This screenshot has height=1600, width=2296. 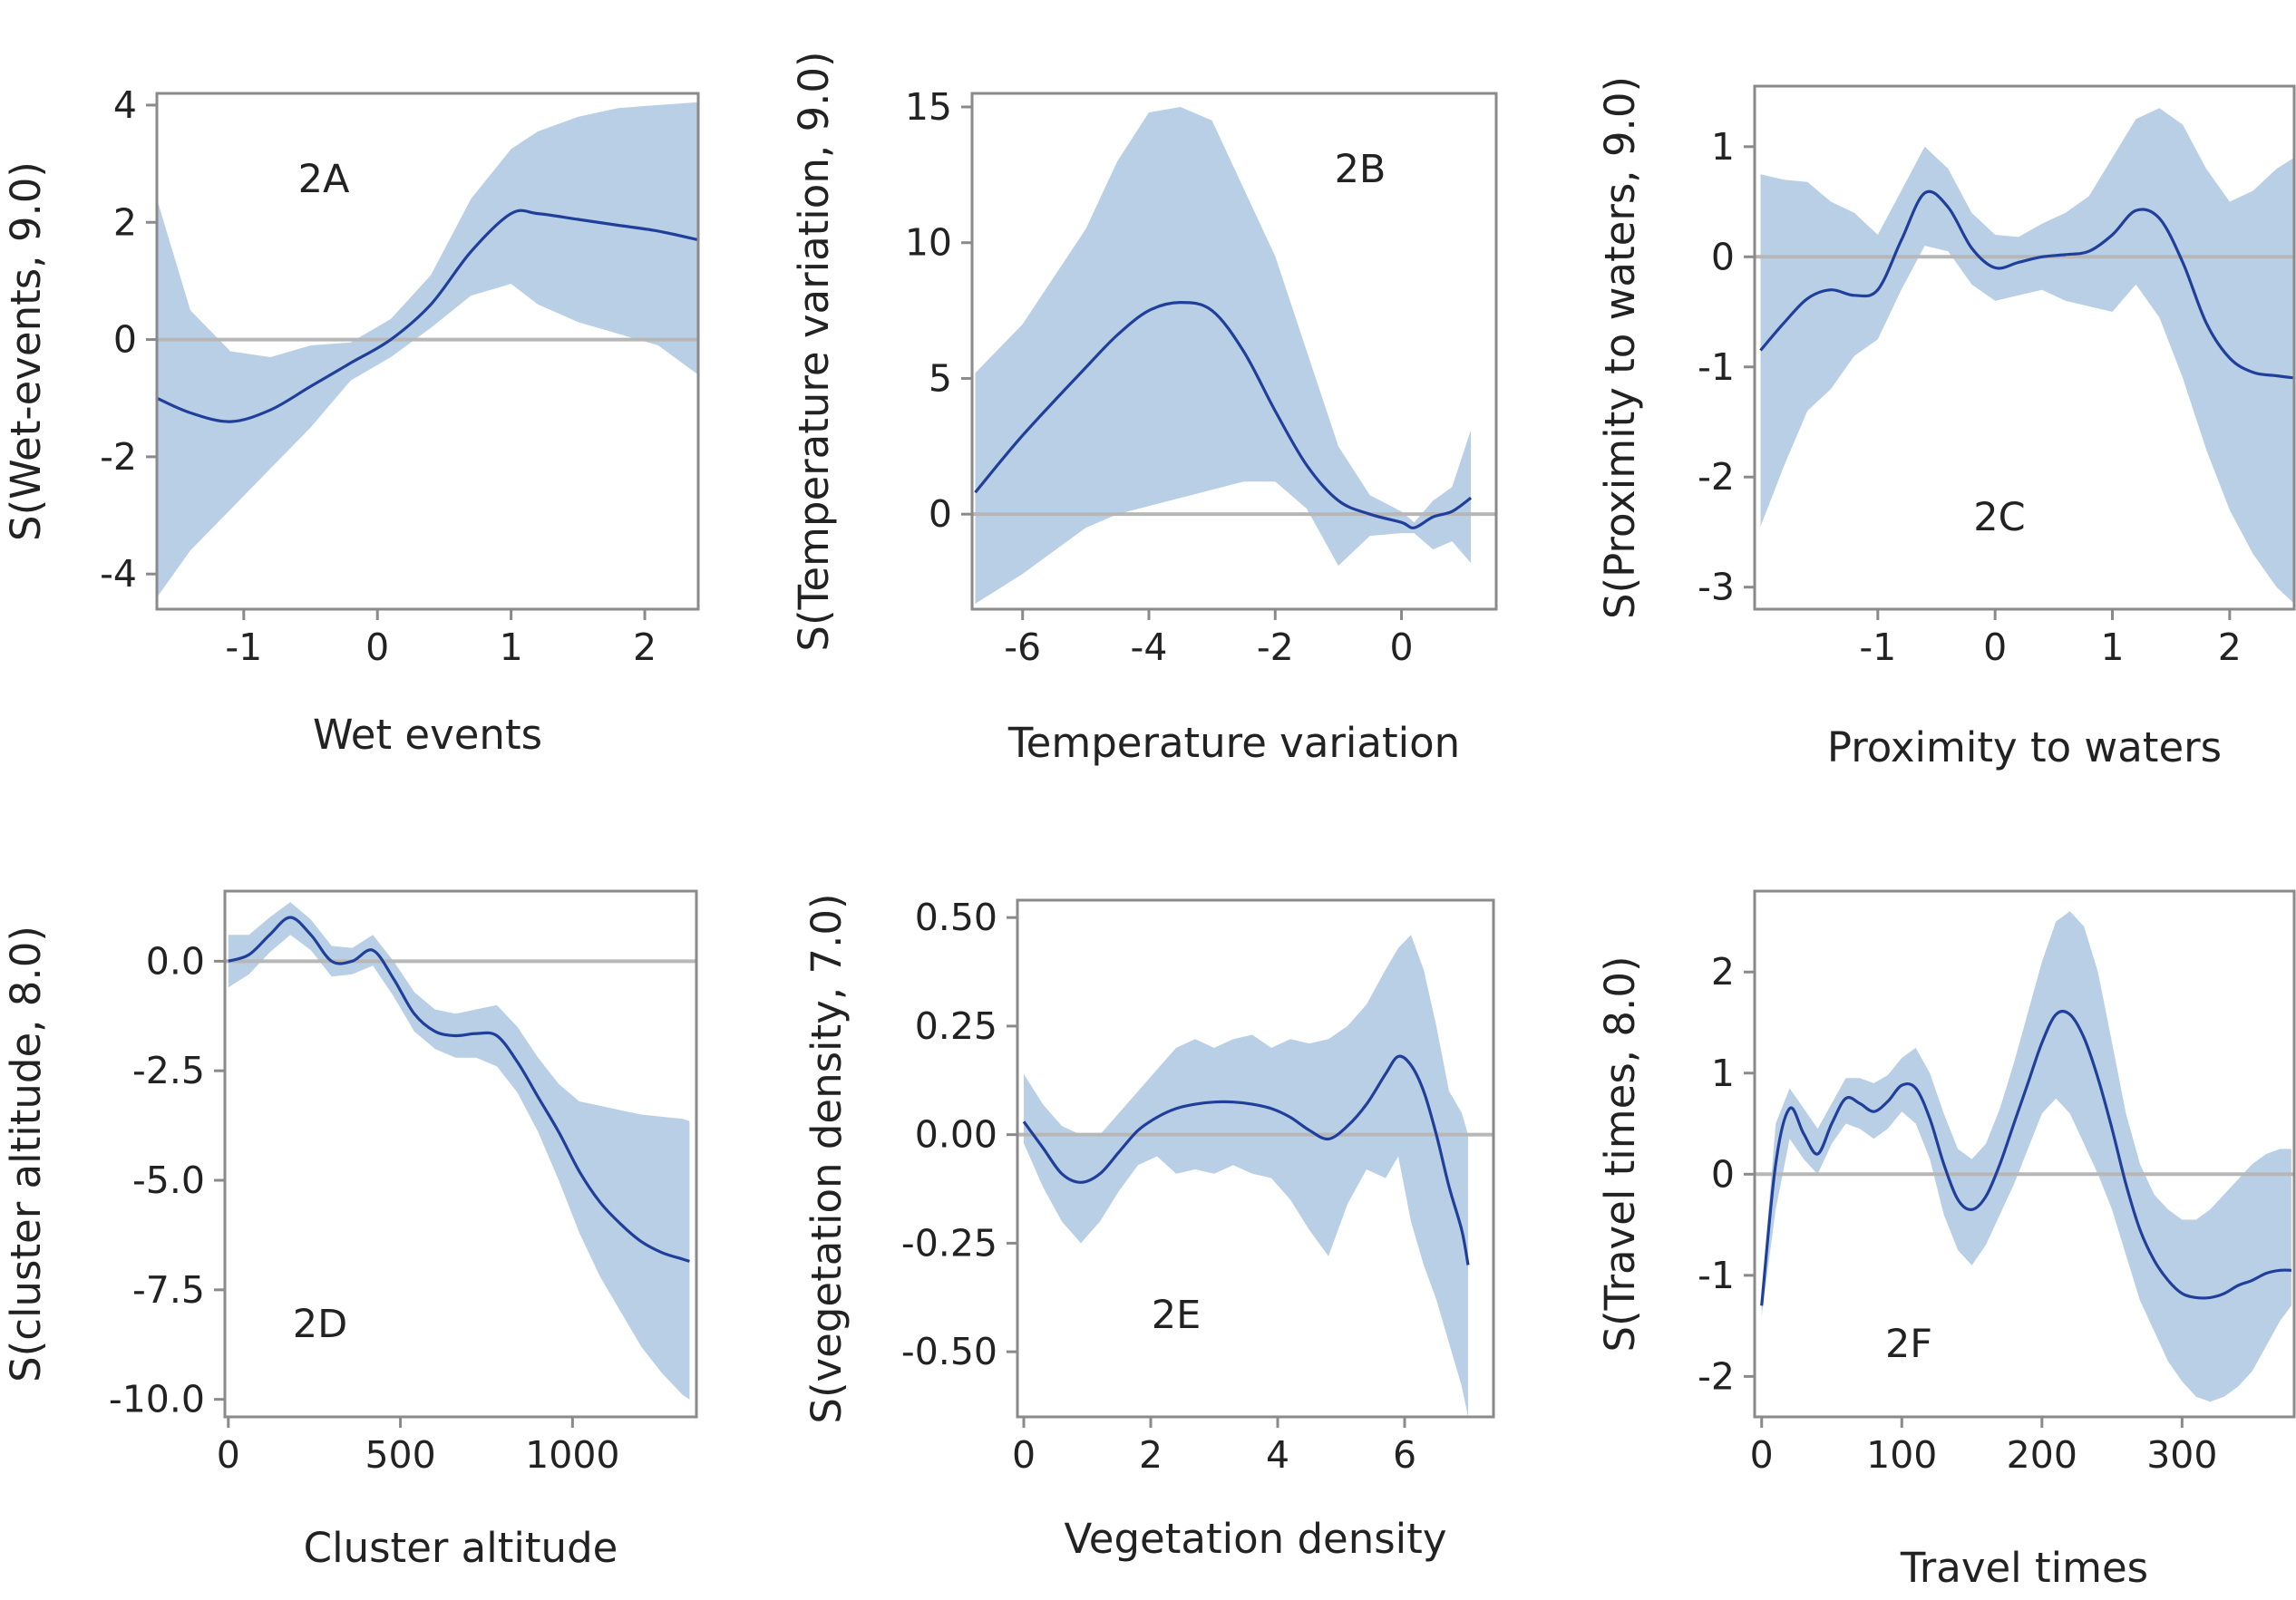 I want to click on panel-label: 2C, so click(x=1999, y=517).